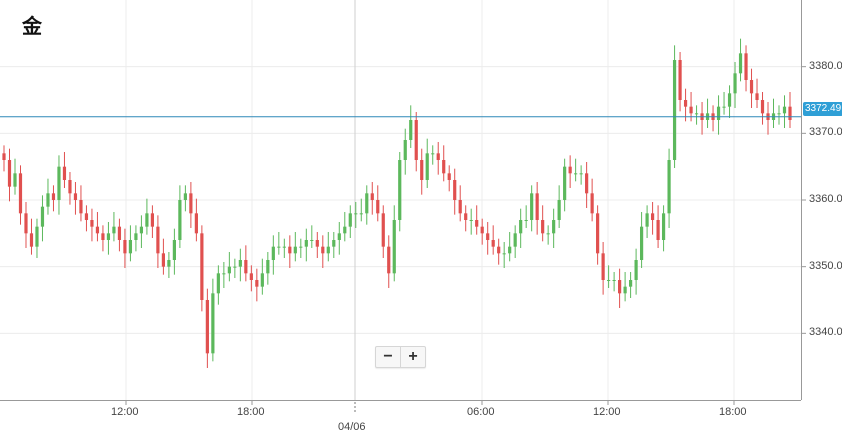  What do you see at coordinates (825, 199) in the screenshot?
I see `y-tick-label: 3360.00` at bounding box center [825, 199].